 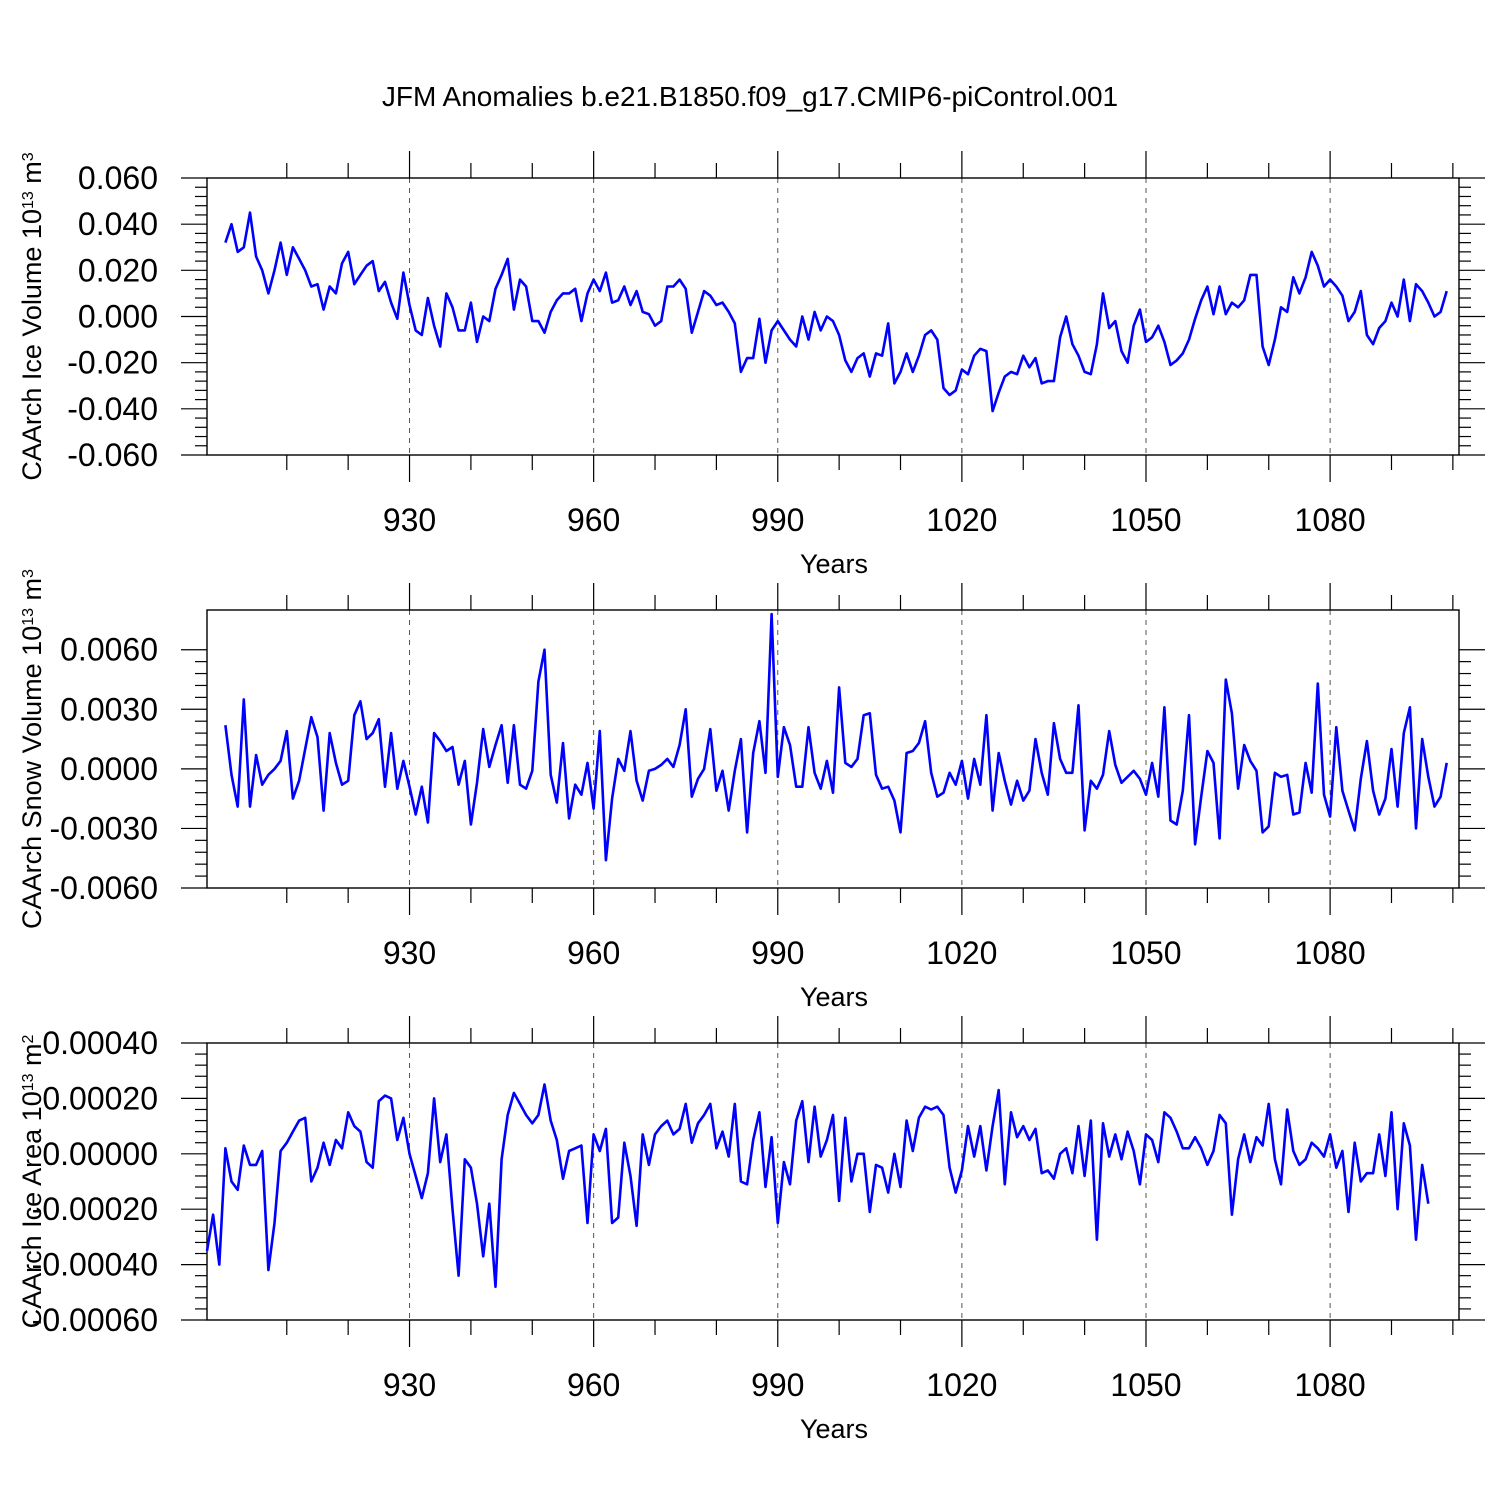 I want to click on y-axis-label: CAArch Ice Area 1013 m2, so click(x=32, y=1181).